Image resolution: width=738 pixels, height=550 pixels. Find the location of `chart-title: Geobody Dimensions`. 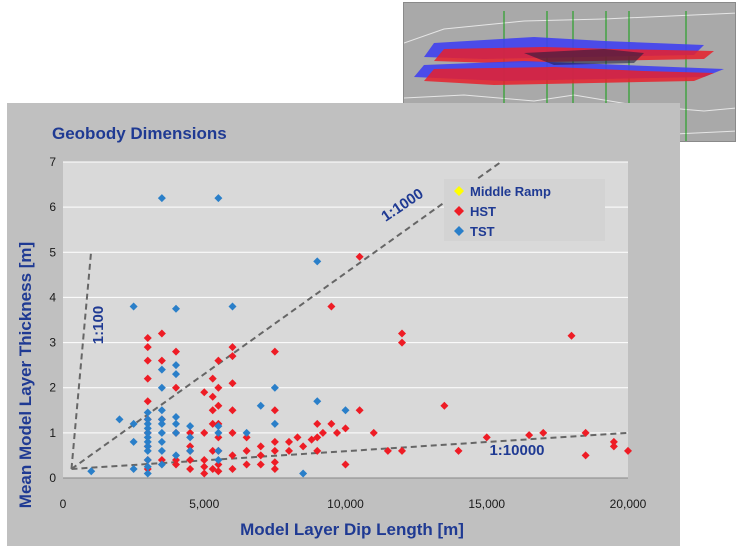

chart-title: Geobody Dimensions is located at coordinates (139, 133).